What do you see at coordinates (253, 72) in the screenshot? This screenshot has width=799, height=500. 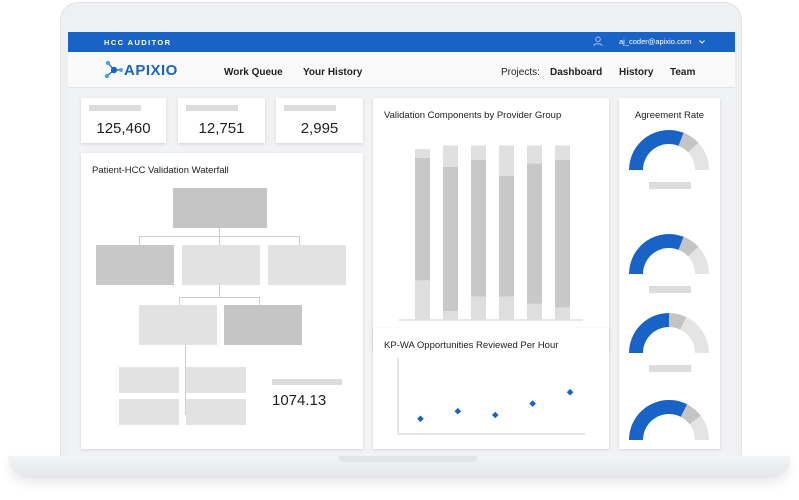 I see `nav-work-queue: Work Queue` at bounding box center [253, 72].